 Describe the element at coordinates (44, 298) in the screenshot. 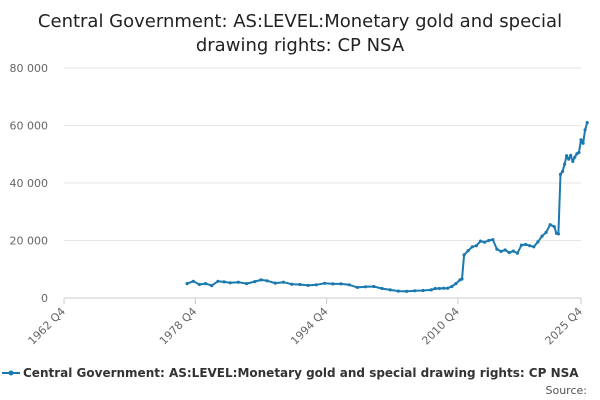

I see `y-tick-label: 0` at that location.